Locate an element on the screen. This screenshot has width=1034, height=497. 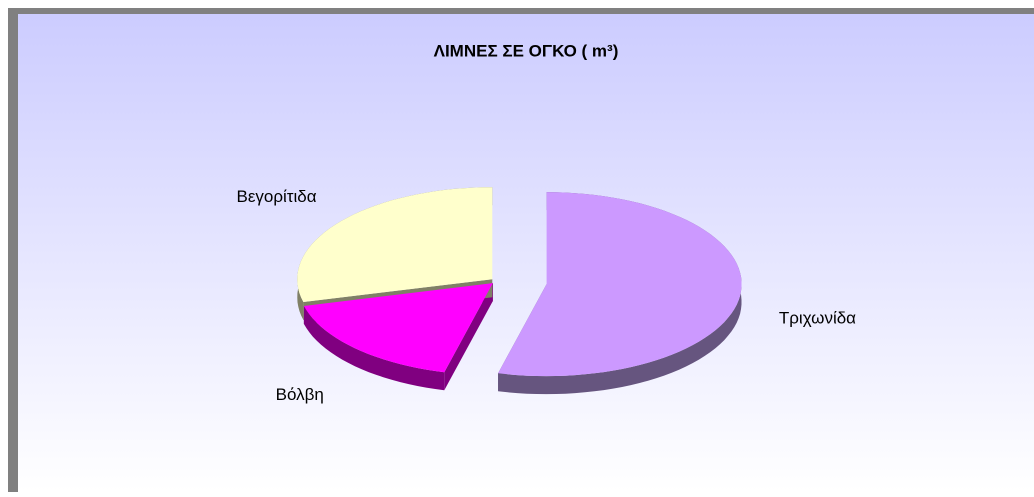
slice-label: Τριχωνίδα is located at coordinates (817, 317).